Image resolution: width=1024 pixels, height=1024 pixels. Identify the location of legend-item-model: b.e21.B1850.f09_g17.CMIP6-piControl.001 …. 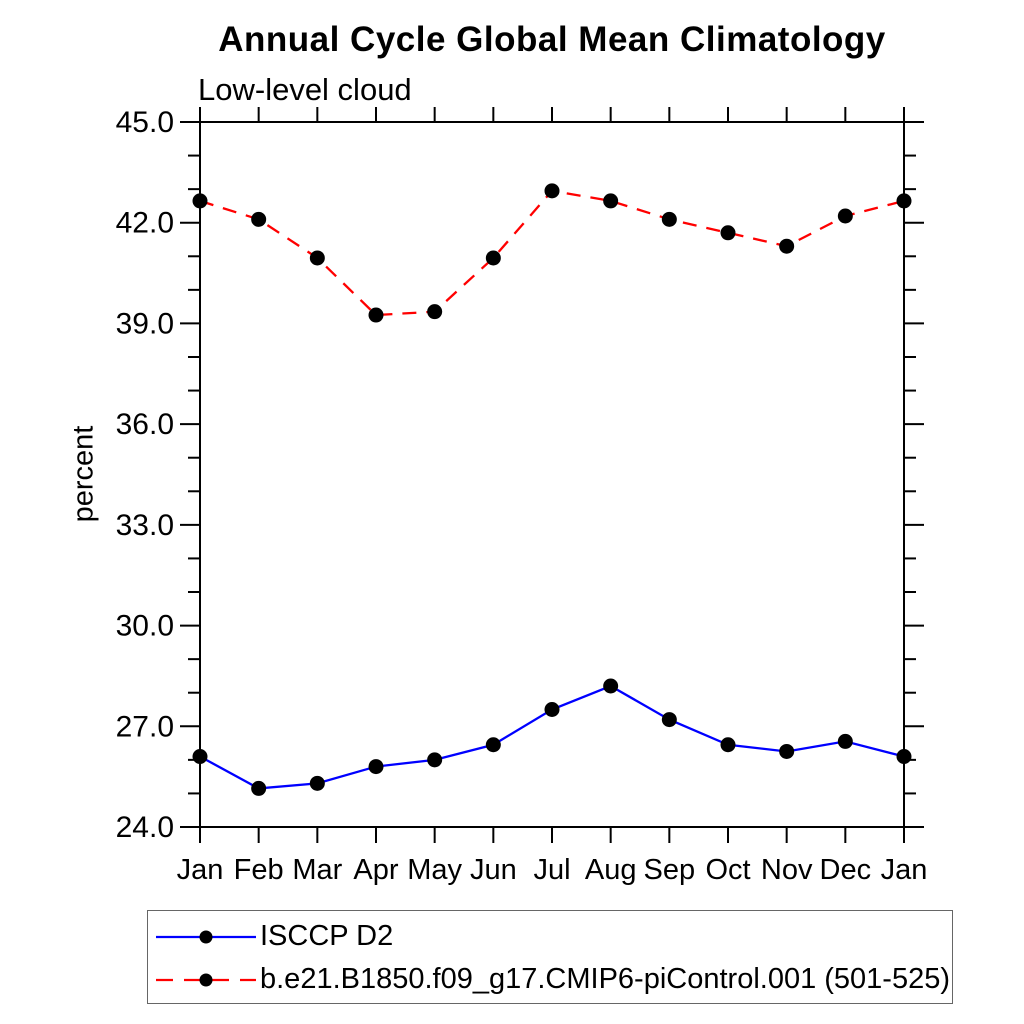
(552, 979).